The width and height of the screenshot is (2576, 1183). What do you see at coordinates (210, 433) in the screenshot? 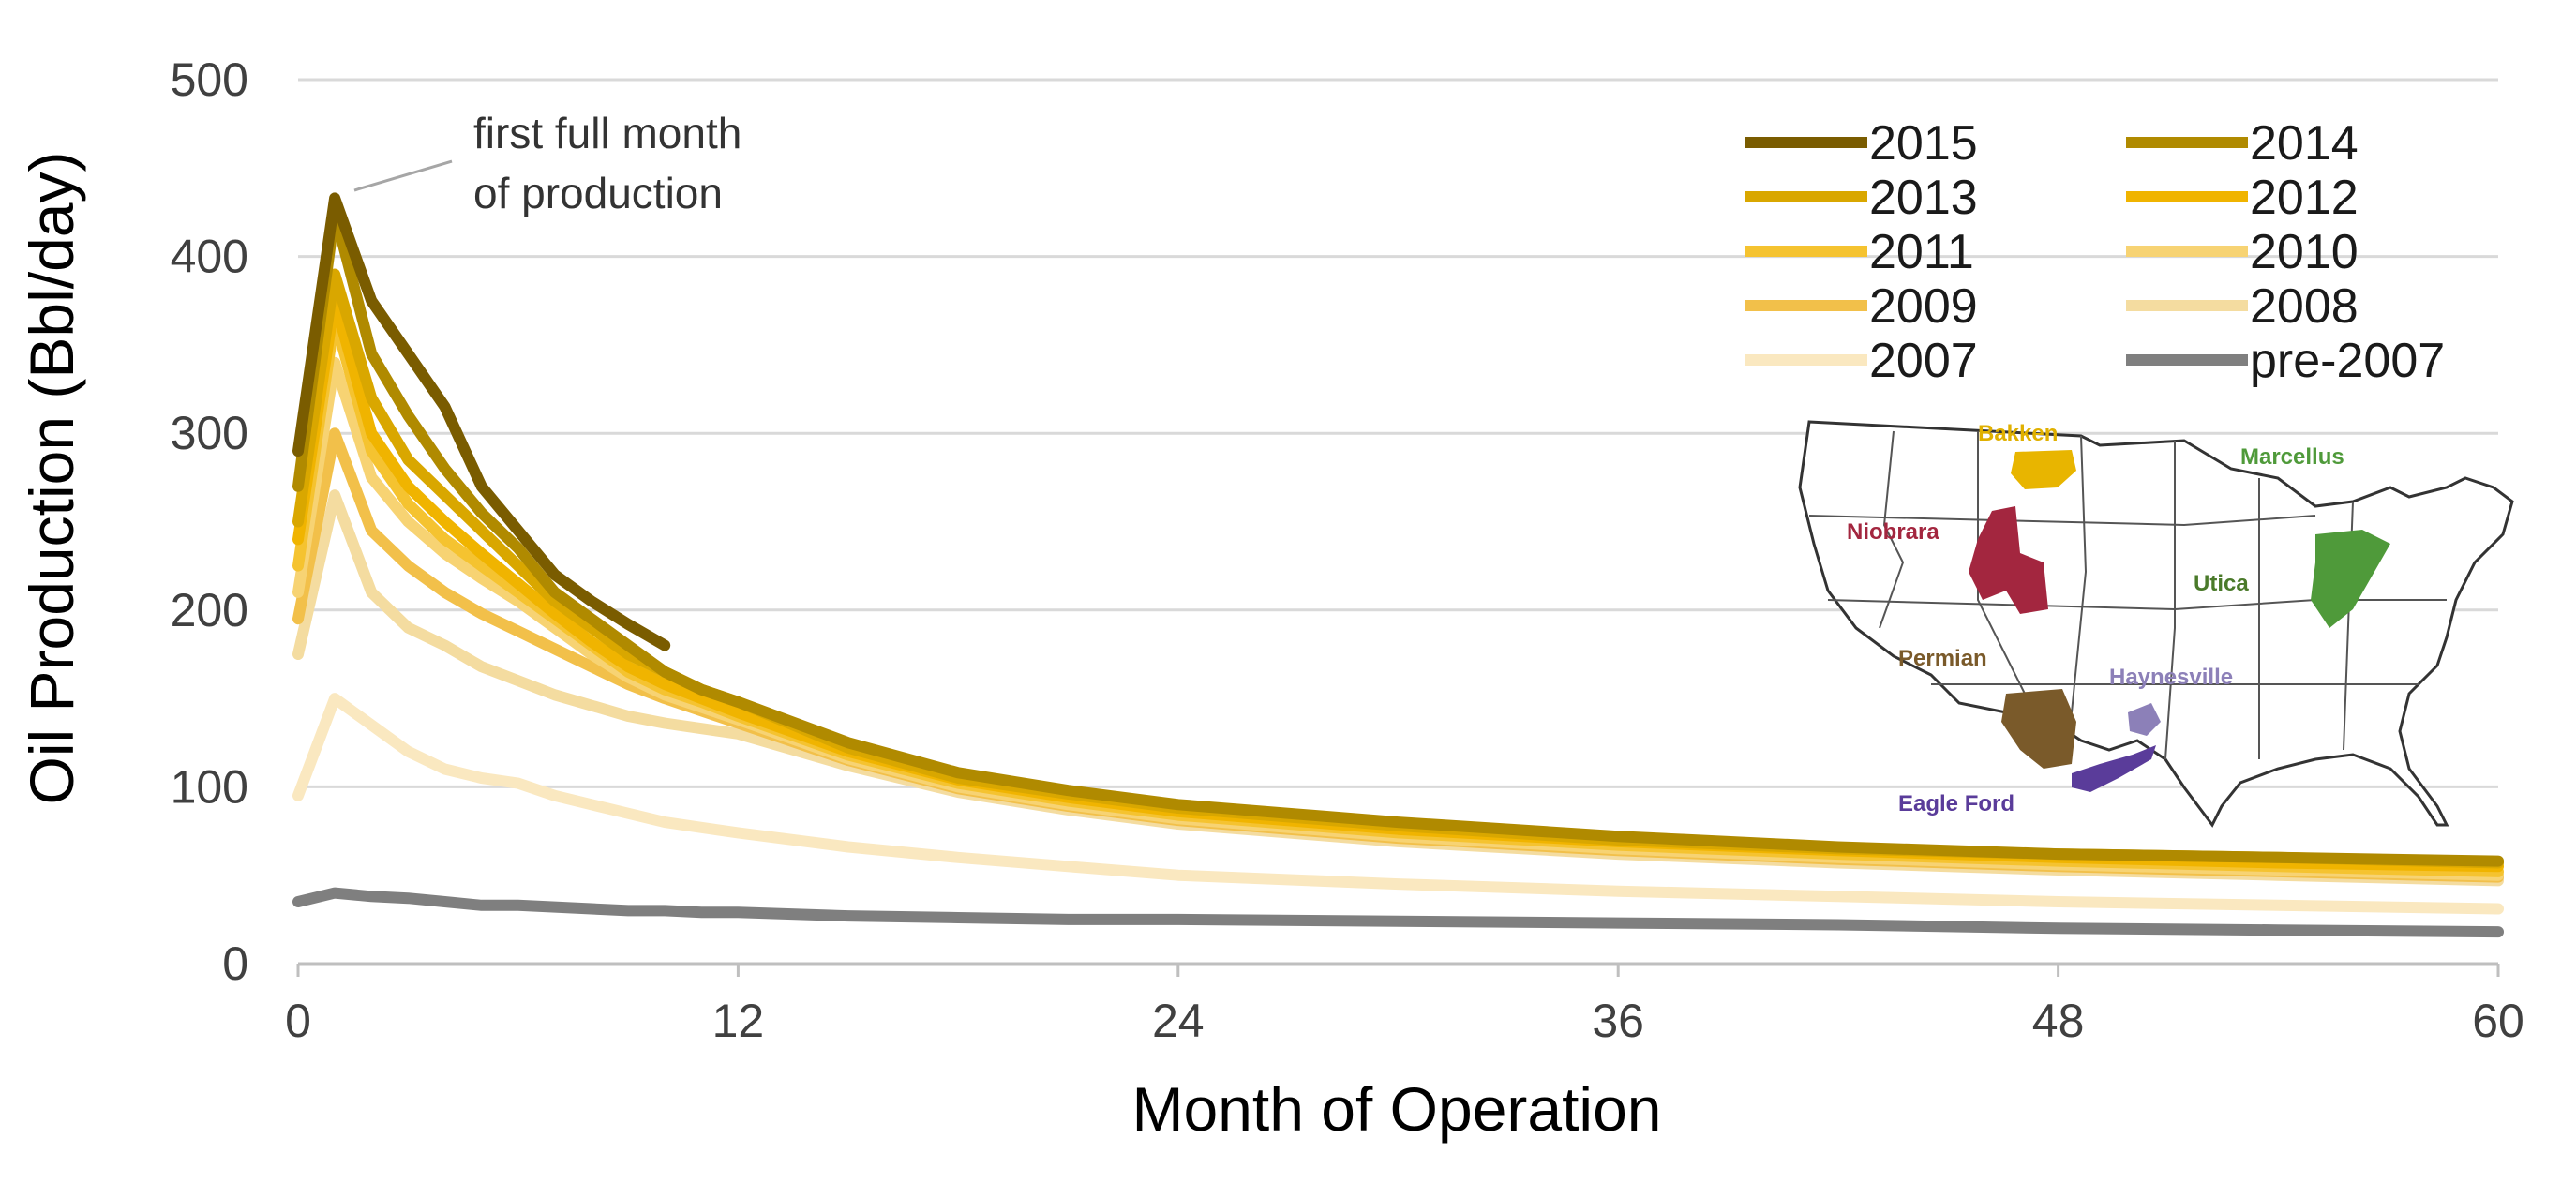
I see `y-tick-label: 300` at bounding box center [210, 433].